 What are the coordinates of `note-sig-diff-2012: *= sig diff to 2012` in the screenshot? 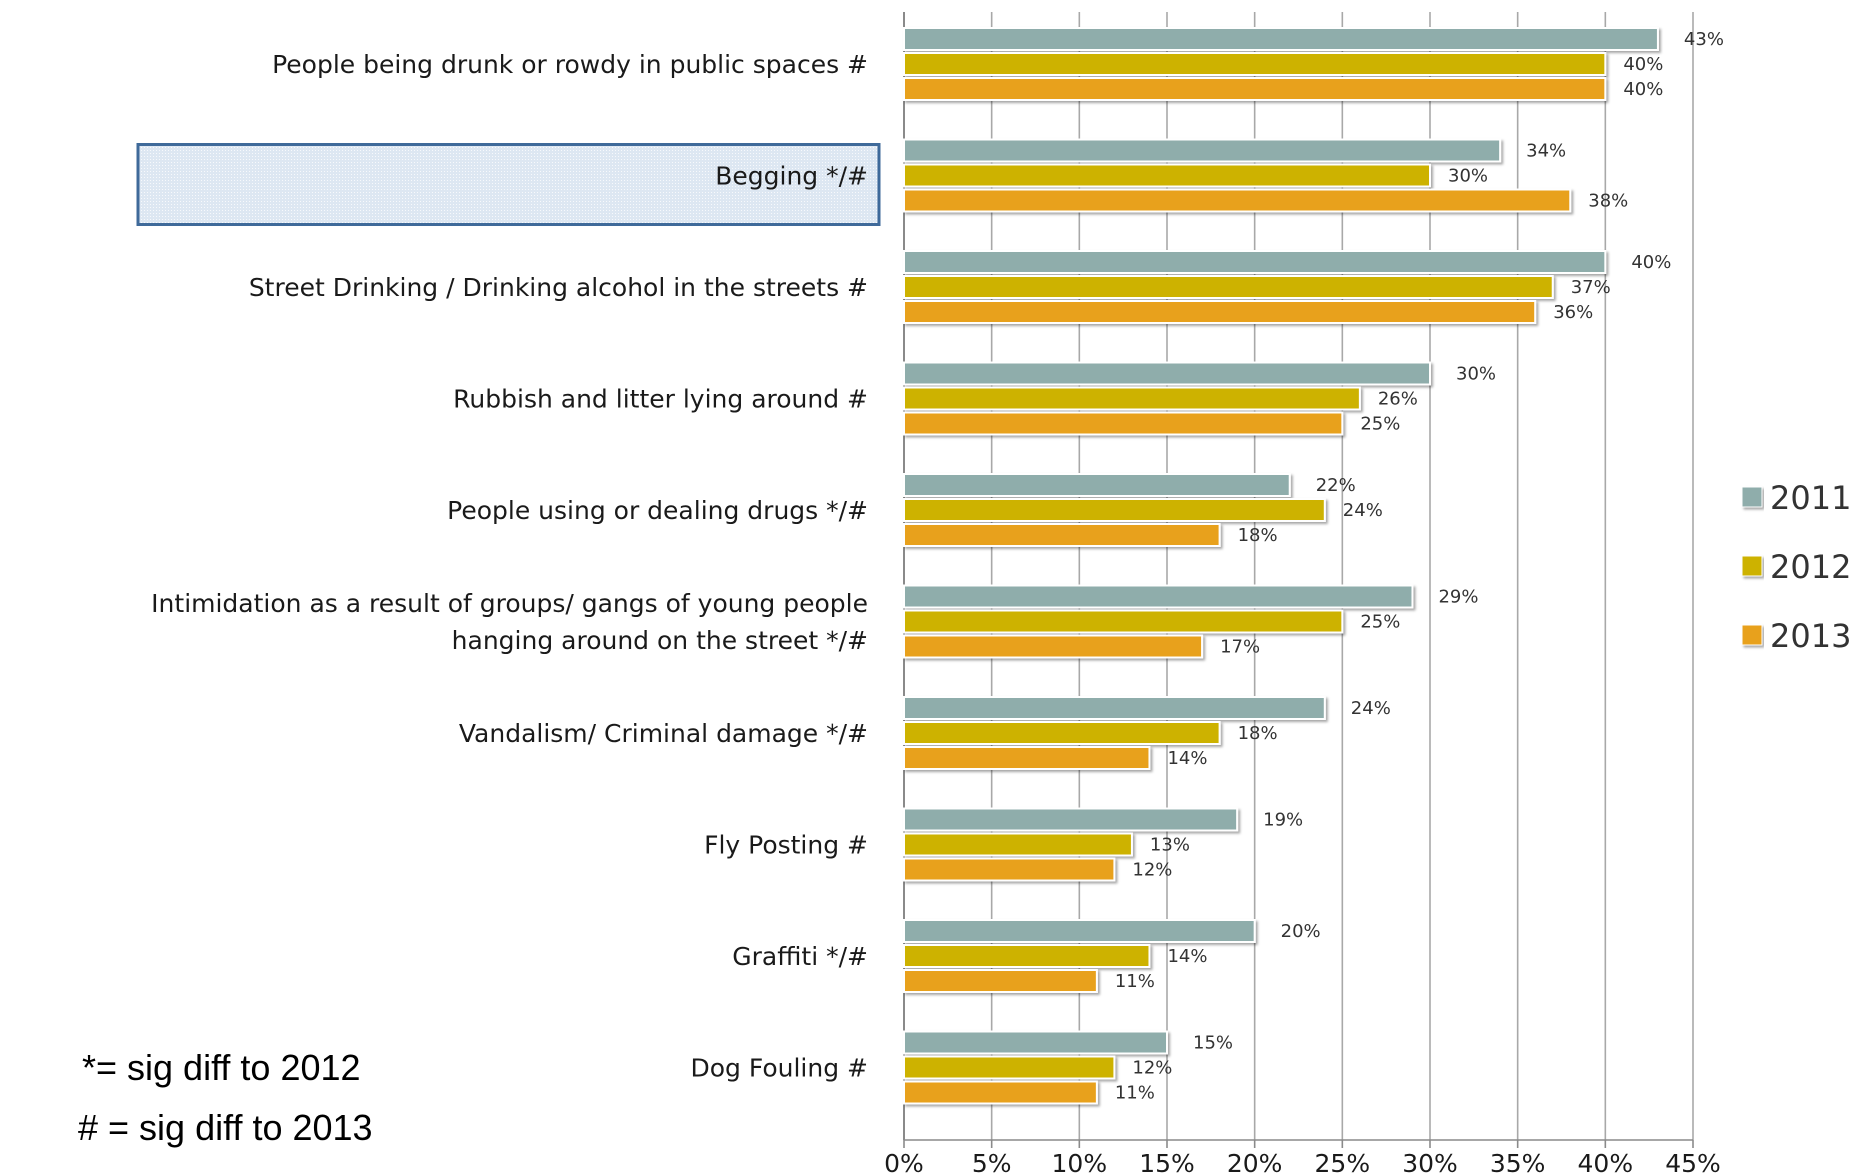 It's located at (221, 1067).